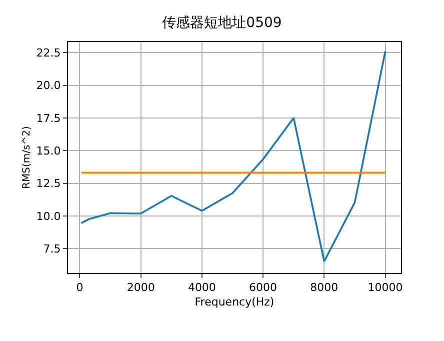  Describe the element at coordinates (263, 287) in the screenshot. I see `x-tick-label: 6000` at that location.